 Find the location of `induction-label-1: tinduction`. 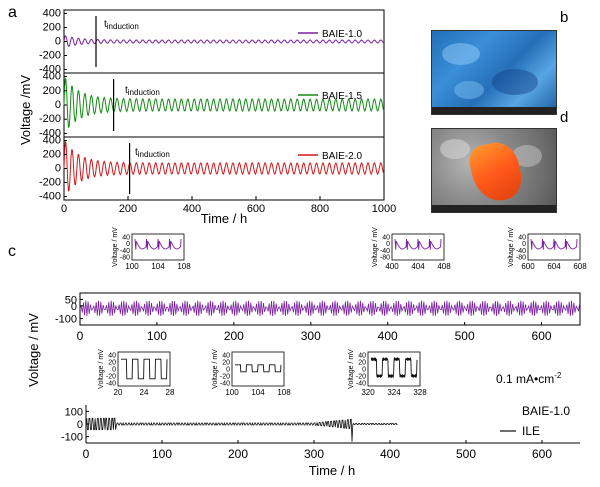

induction-label-1: tinduction is located at coordinates (121, 25).